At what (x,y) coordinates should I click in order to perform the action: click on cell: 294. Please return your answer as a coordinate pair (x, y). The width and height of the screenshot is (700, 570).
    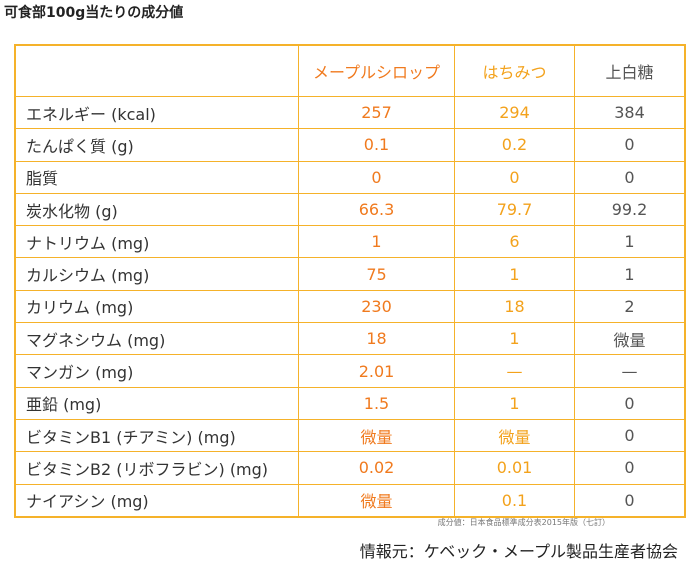
    Looking at the image, I should click on (514, 112).